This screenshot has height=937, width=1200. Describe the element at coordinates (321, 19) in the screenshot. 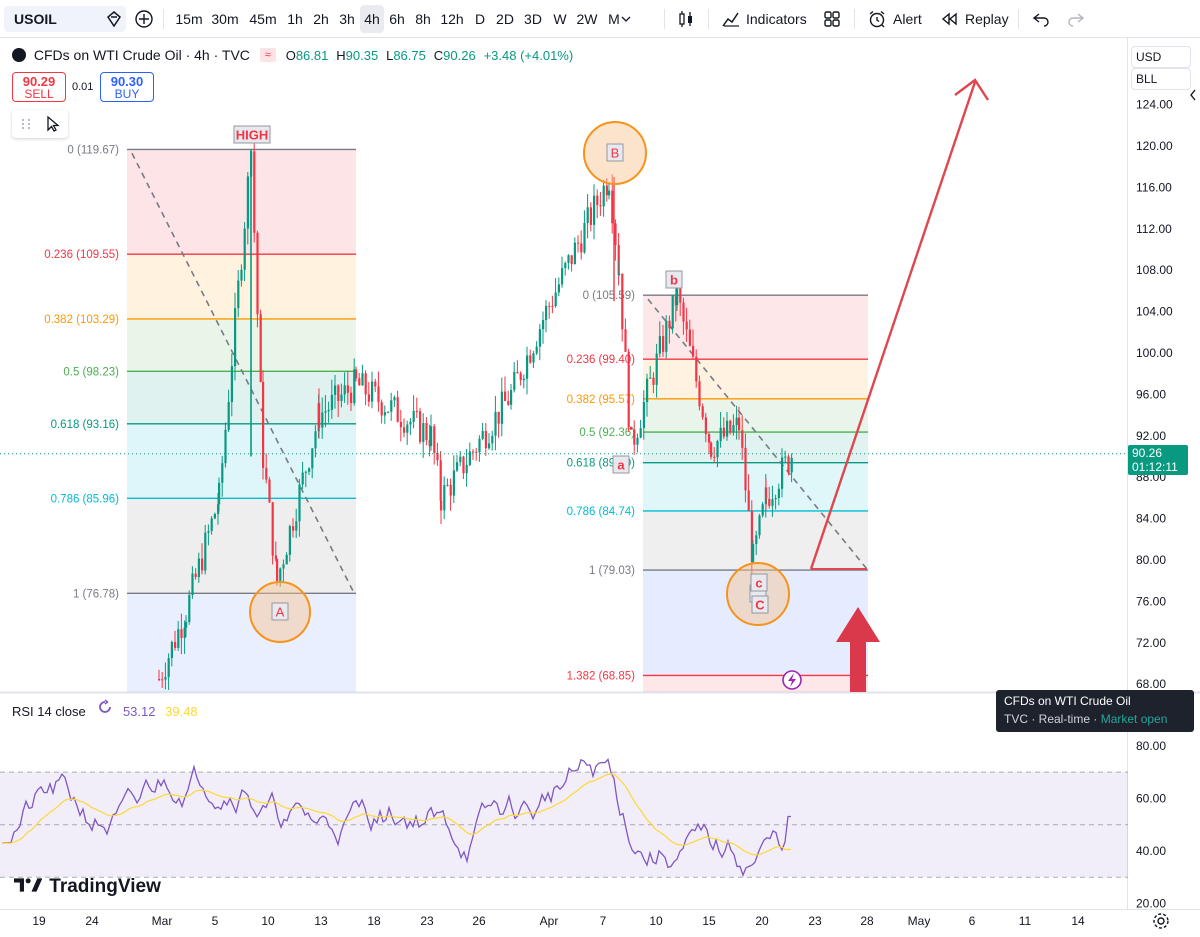

I see `timeframe-2h: 2h` at that location.